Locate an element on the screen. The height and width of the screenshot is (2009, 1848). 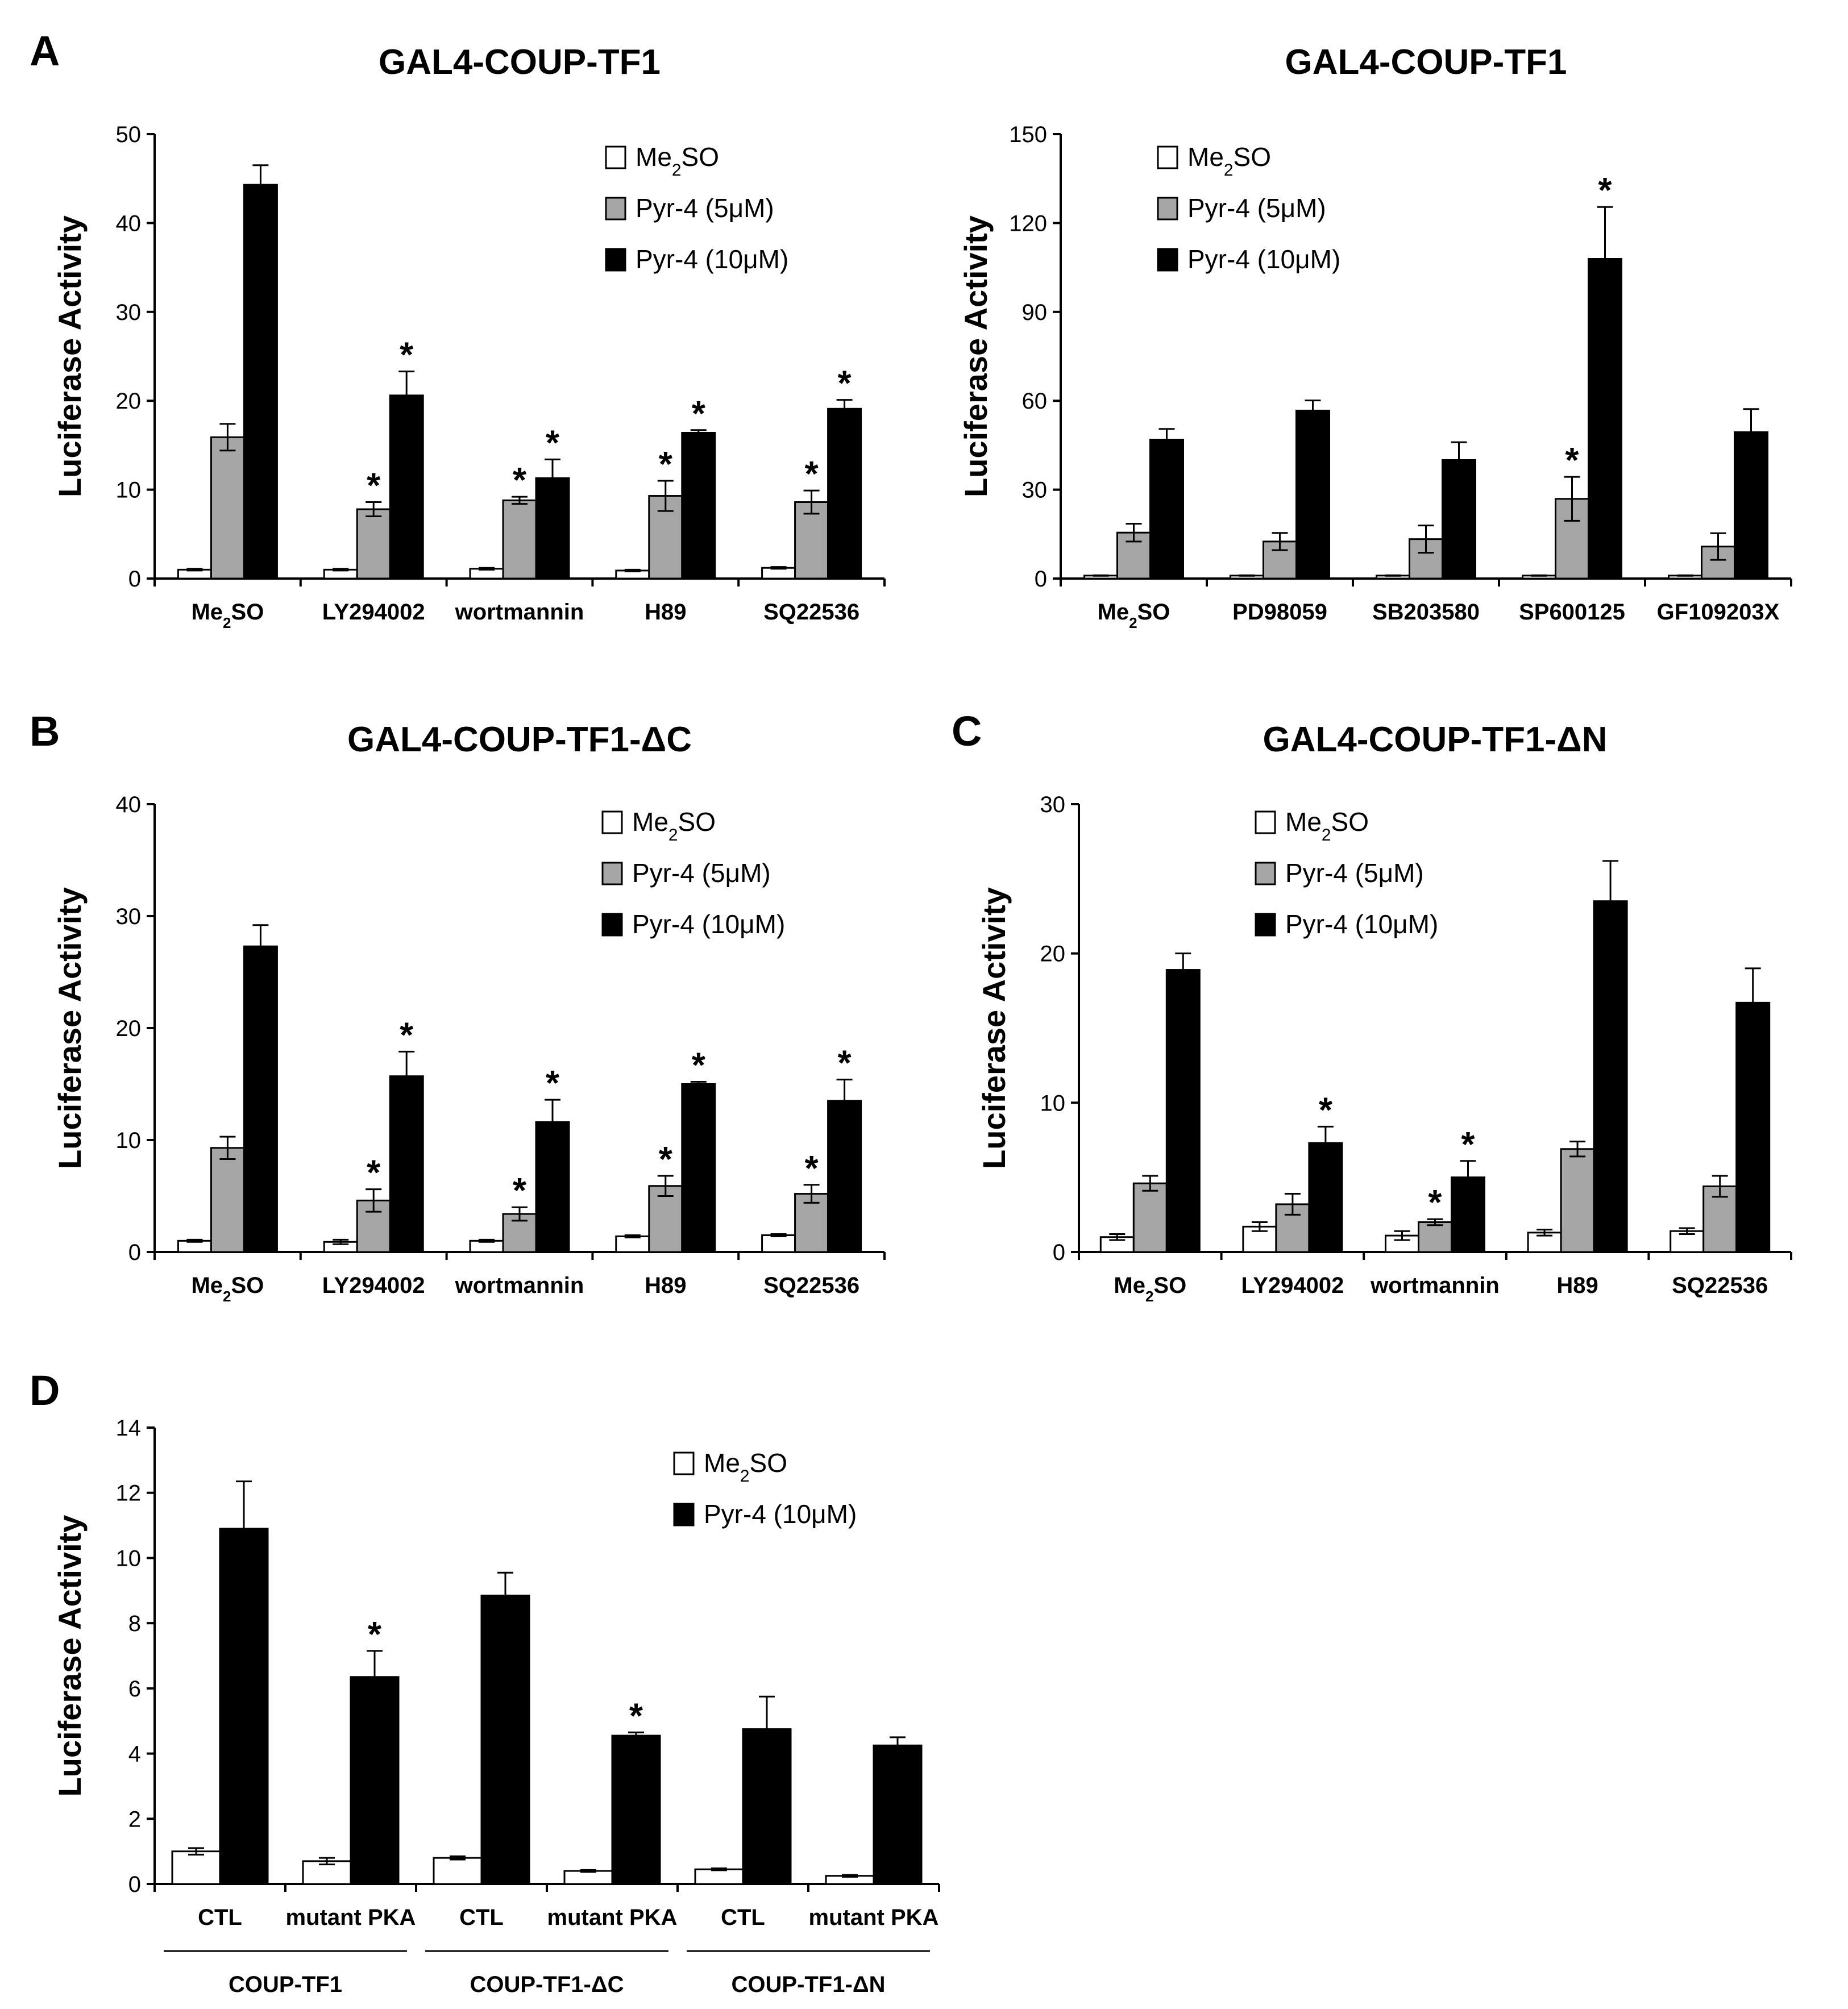
x-category-label: mutant PKA is located at coordinates (874, 1917).